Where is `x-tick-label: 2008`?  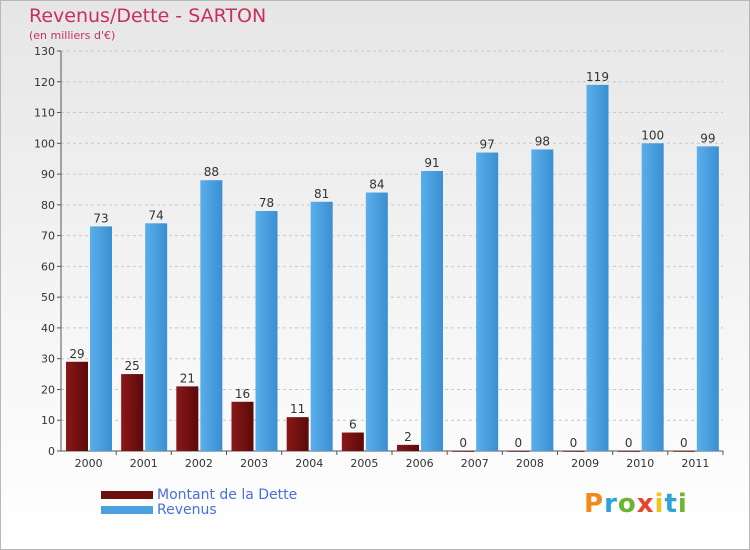 x-tick-label: 2008 is located at coordinates (530, 463).